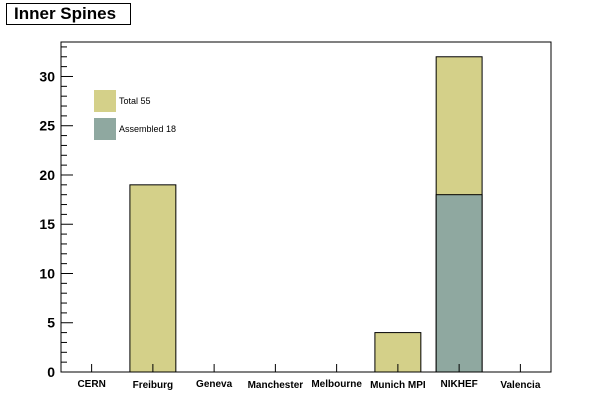  What do you see at coordinates (336, 384) in the screenshot?
I see `x-tick-label: Melbourne` at bounding box center [336, 384].